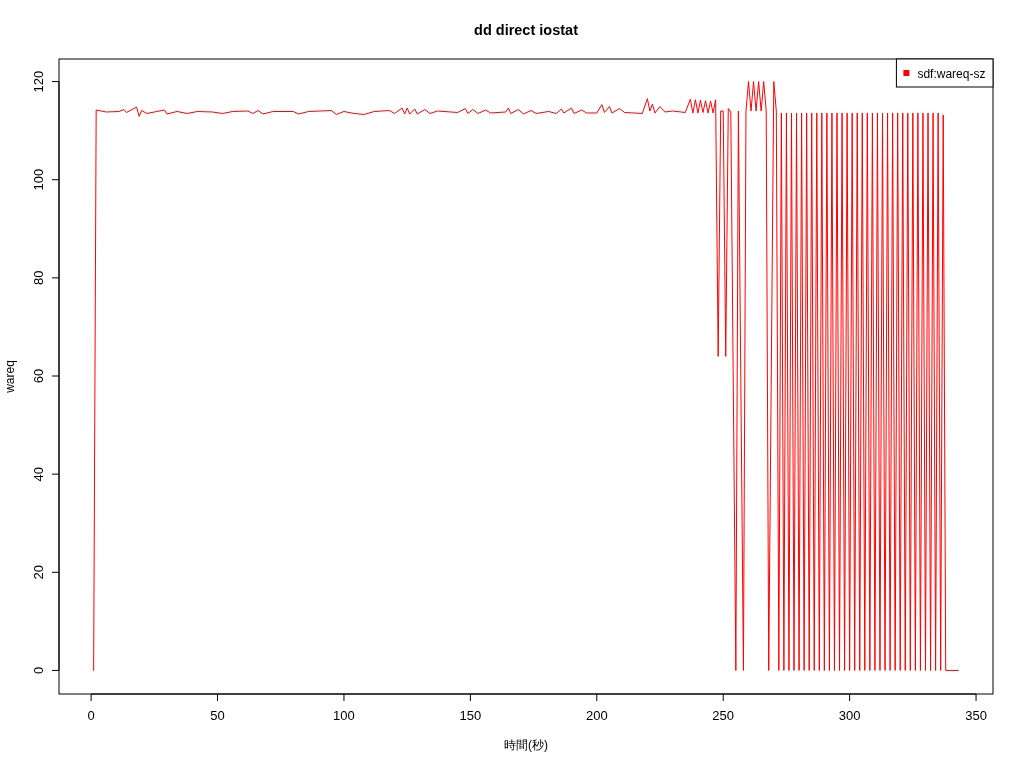 Image resolution: width=1024 pixels, height=768 pixels. Describe the element at coordinates (951, 73) in the screenshot. I see `legend-label: sdf:wareq-sz` at that location.